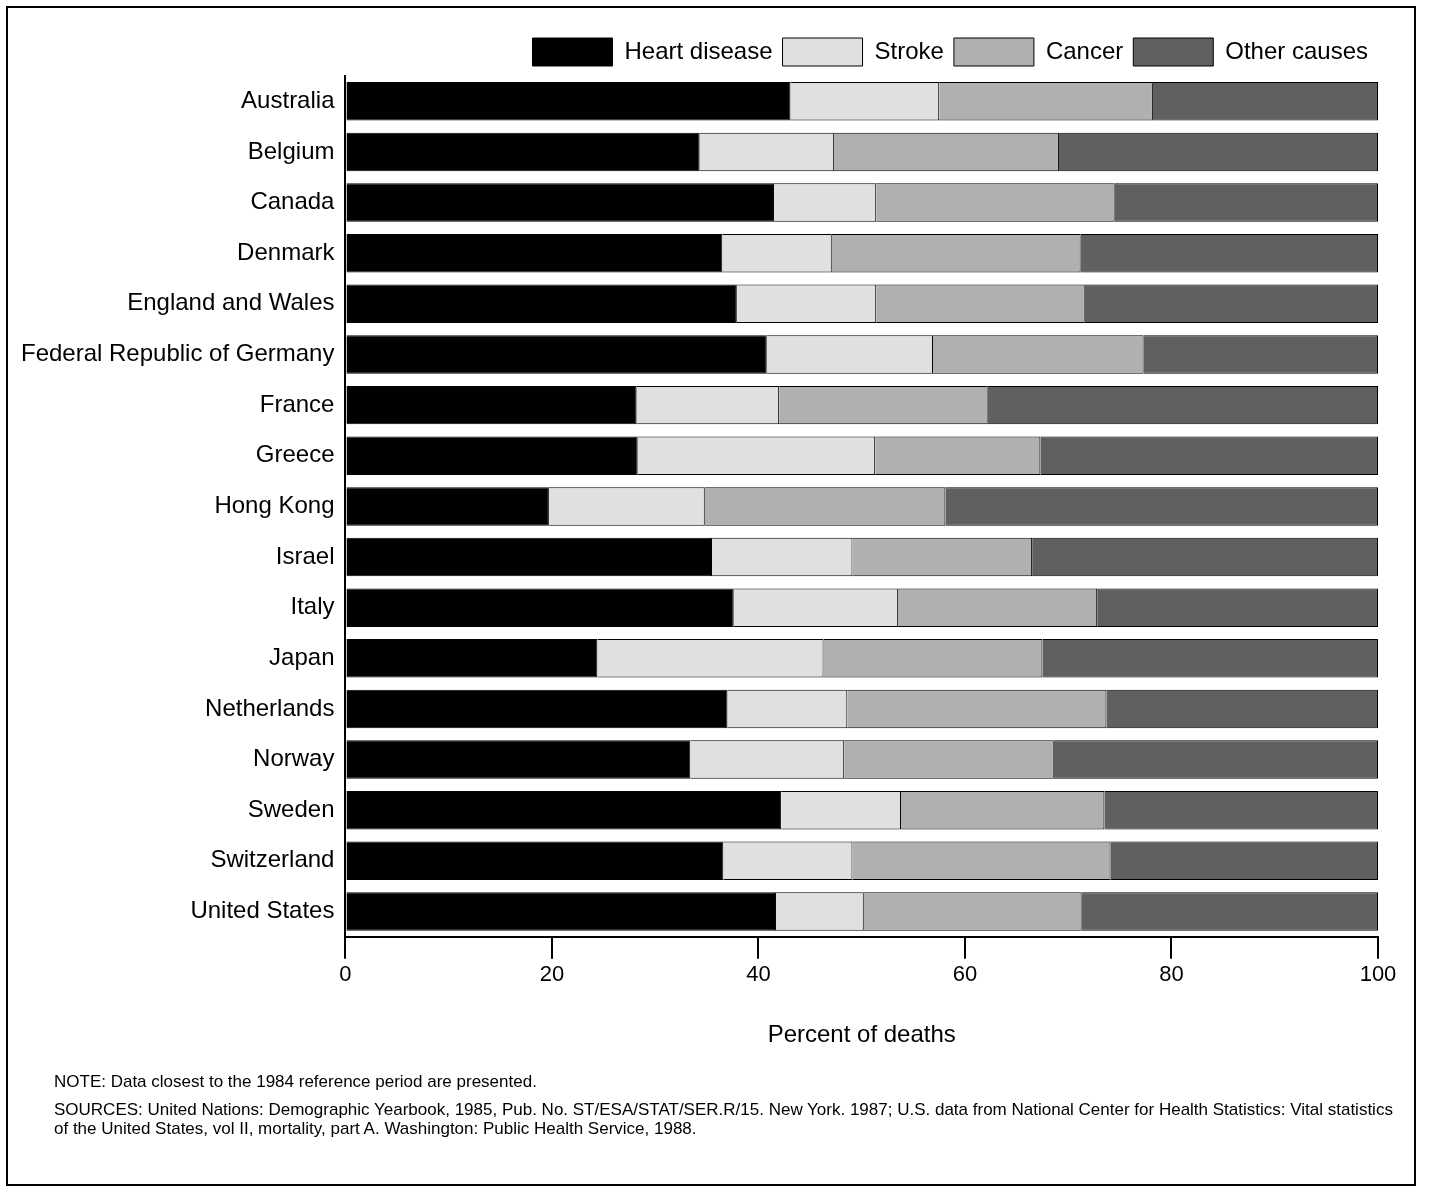 This screenshot has height=1198, width=1429. I want to click on y-tick-label: Norway, so click(294, 758).